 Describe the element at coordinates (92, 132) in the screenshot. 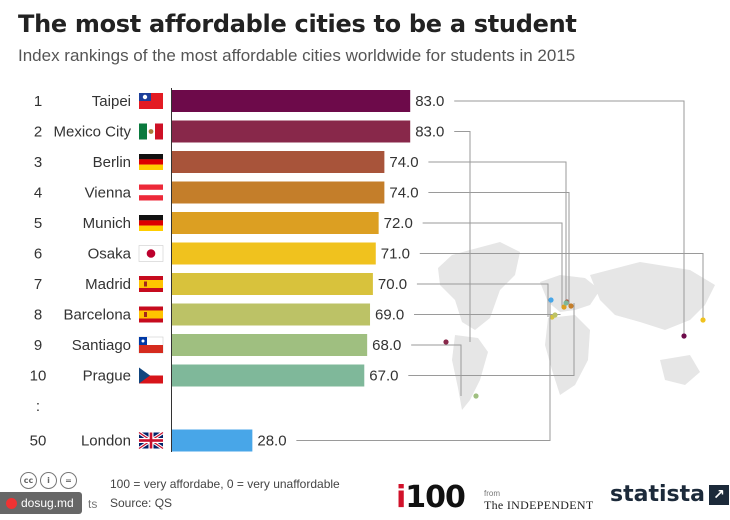

I see `city-label: Mexico City` at that location.